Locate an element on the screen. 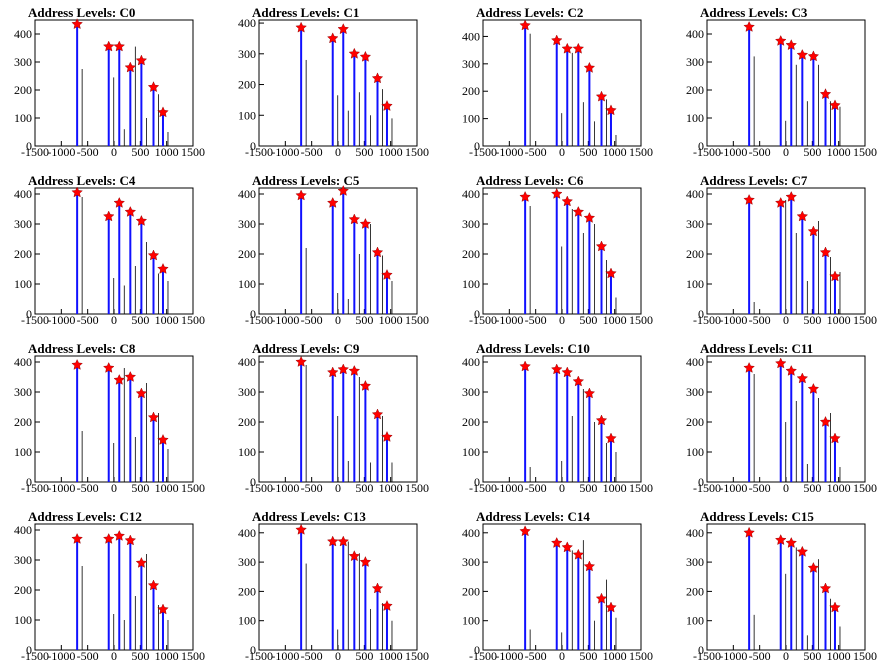  chart-title: Address Levels: C6 is located at coordinates (530, 180).